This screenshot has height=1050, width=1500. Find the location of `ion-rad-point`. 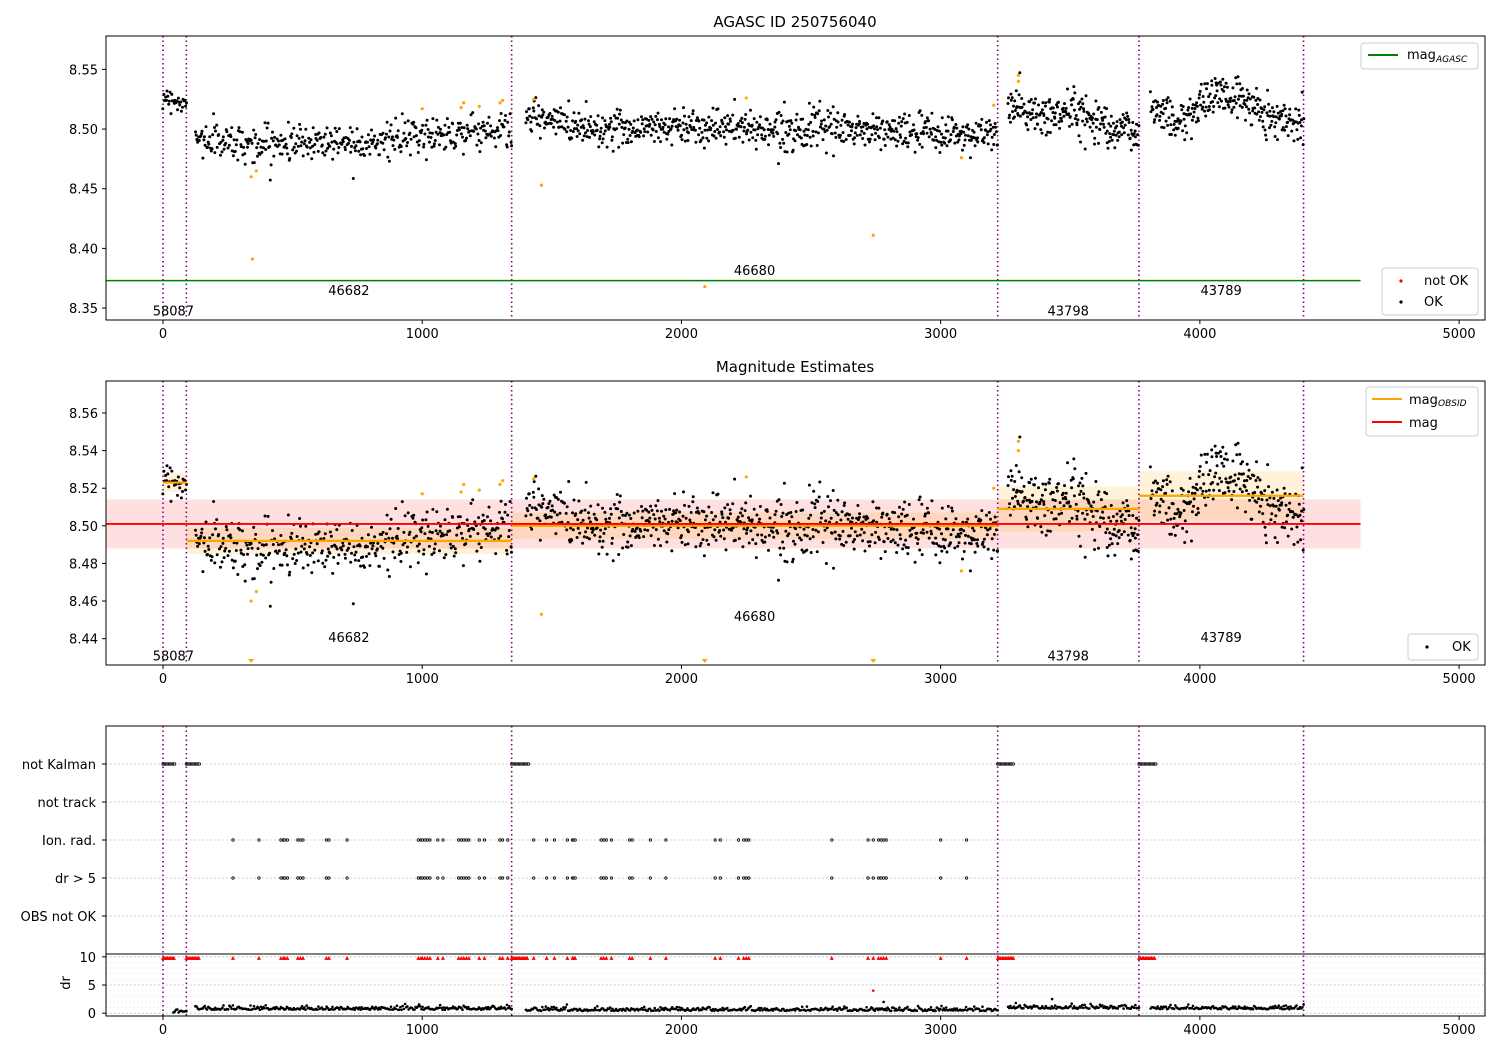

ion-rad-point is located at coordinates (868, 840).